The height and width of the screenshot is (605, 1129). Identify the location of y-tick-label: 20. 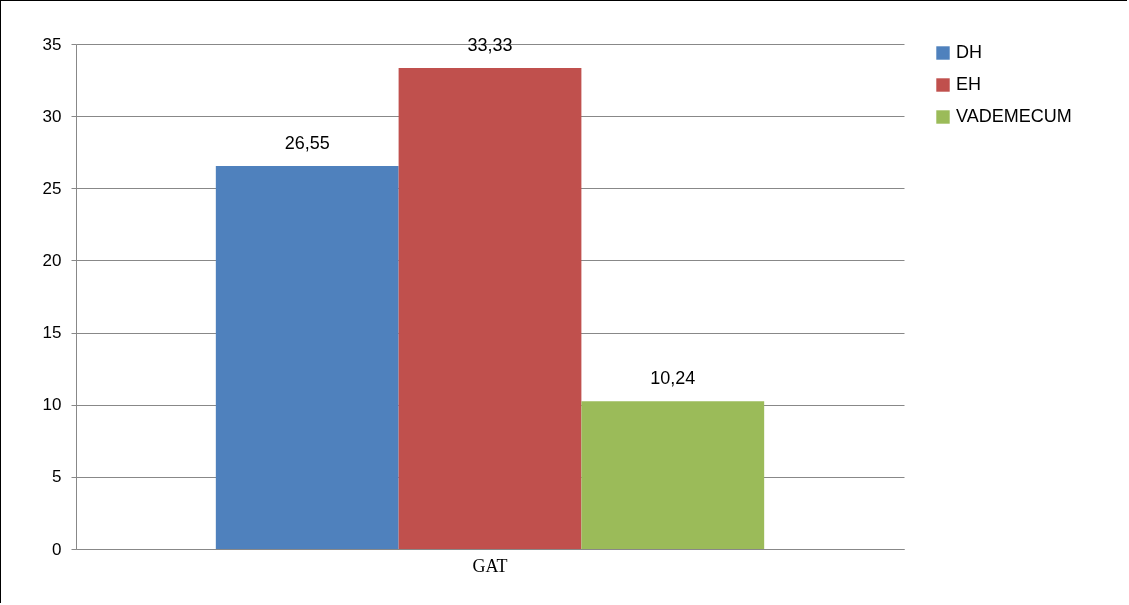
(52, 260).